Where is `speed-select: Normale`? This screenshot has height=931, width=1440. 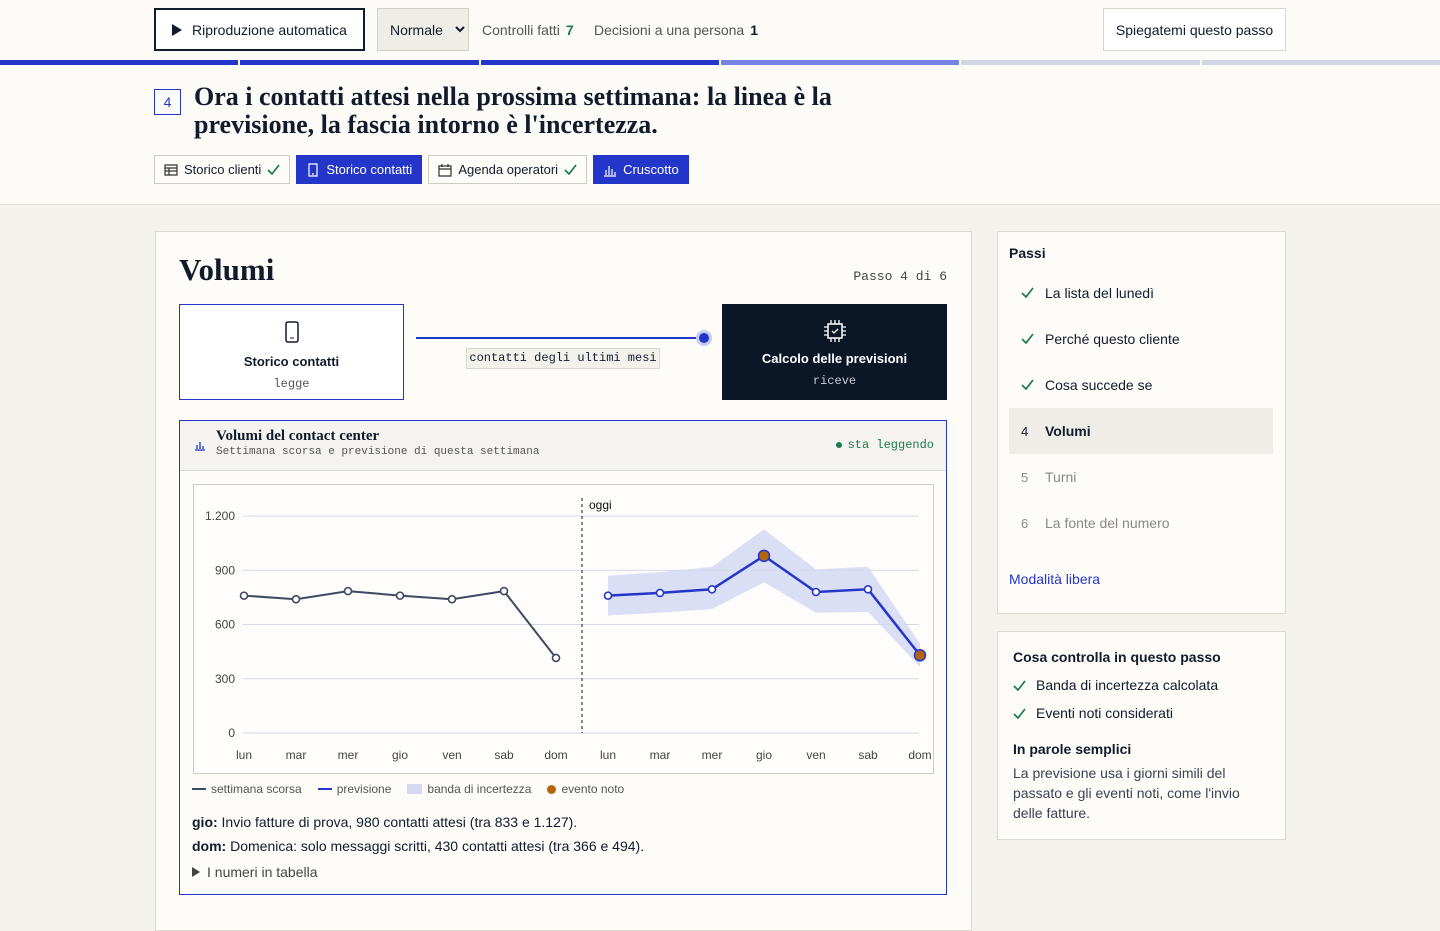 speed-select: Normale is located at coordinates (423, 29).